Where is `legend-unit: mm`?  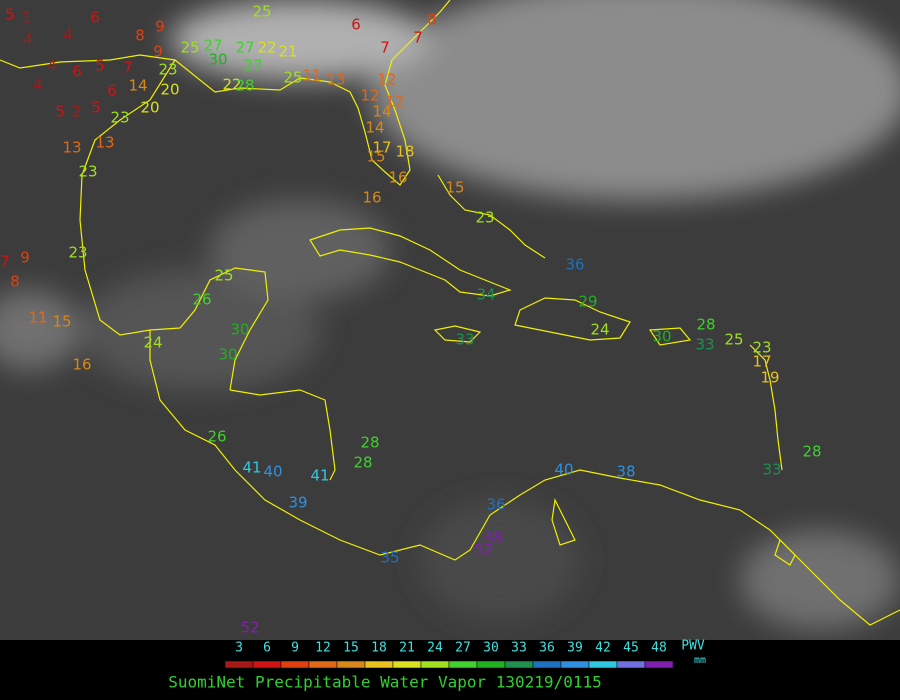 legend-unit: mm is located at coordinates (700, 660).